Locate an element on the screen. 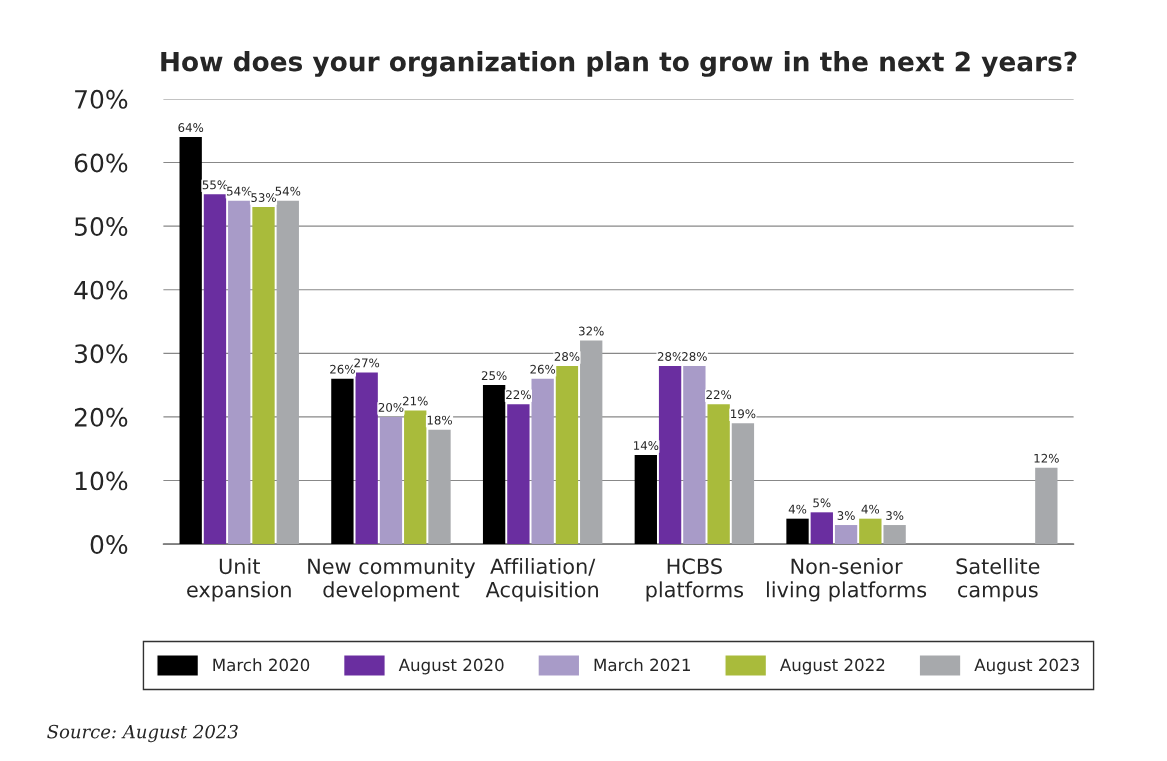 This screenshot has height=761, width=1167. data-label: 55% is located at coordinates (215, 185).